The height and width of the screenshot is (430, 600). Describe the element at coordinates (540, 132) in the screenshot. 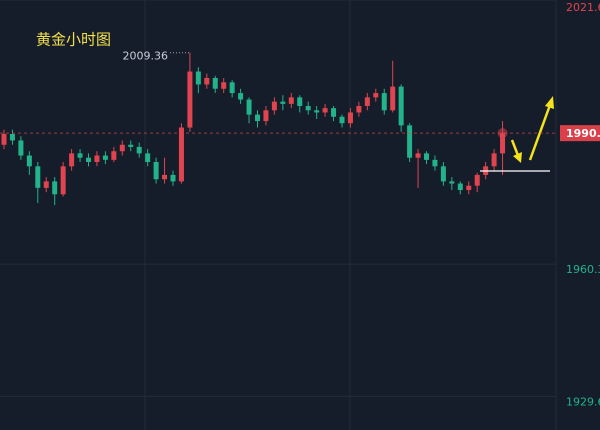

I see `arrow` at that location.